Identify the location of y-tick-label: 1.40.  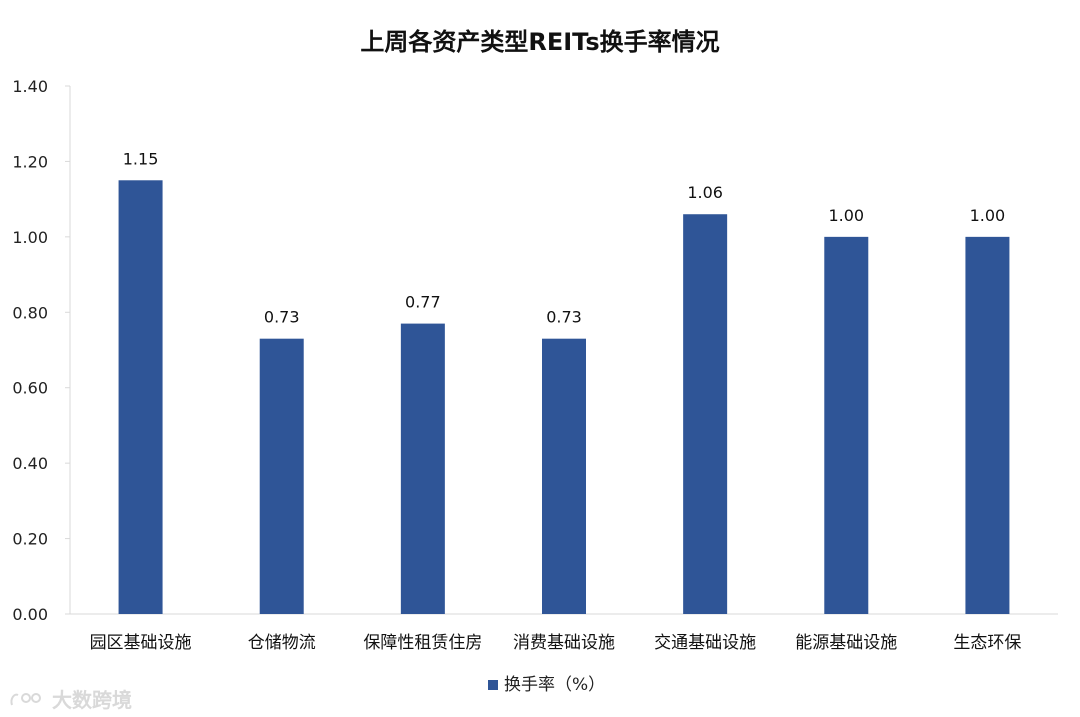
(30, 86).